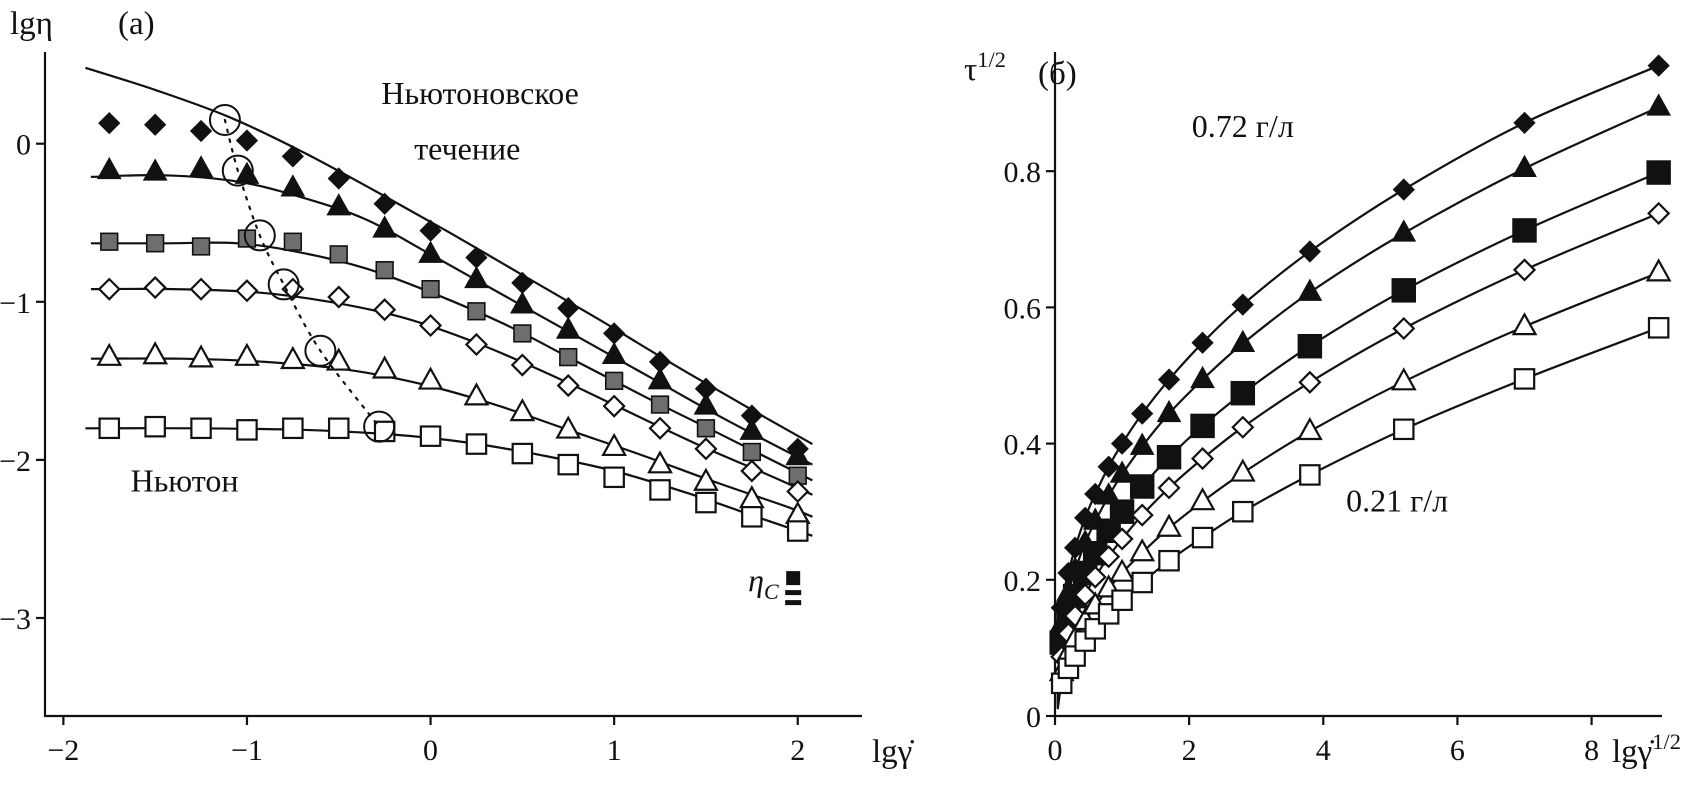 Image resolution: width=1703 pixels, height=799 pixels. What do you see at coordinates (1591, 750) in the screenshot?
I see `x-tick-label: 8` at bounding box center [1591, 750].